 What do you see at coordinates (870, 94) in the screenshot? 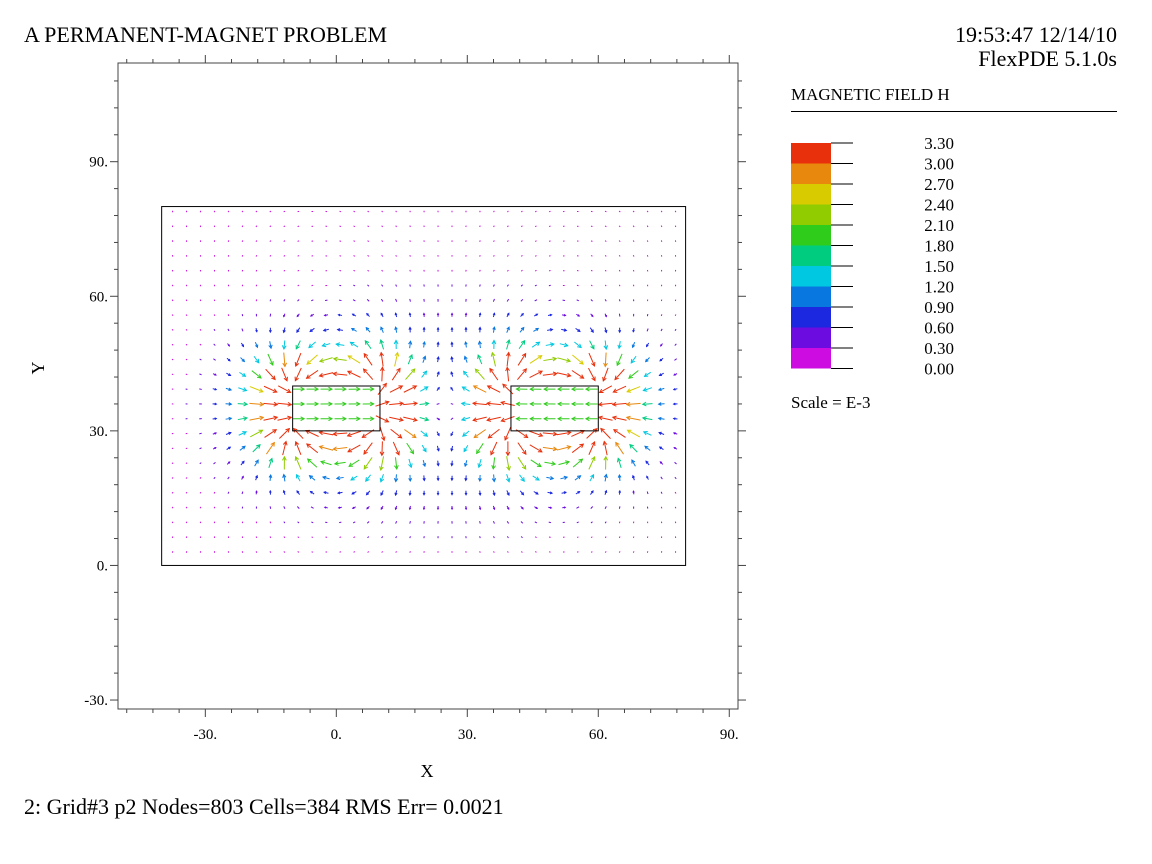
I see `legend-title: MAGNETIC FIELD H` at bounding box center [870, 94].